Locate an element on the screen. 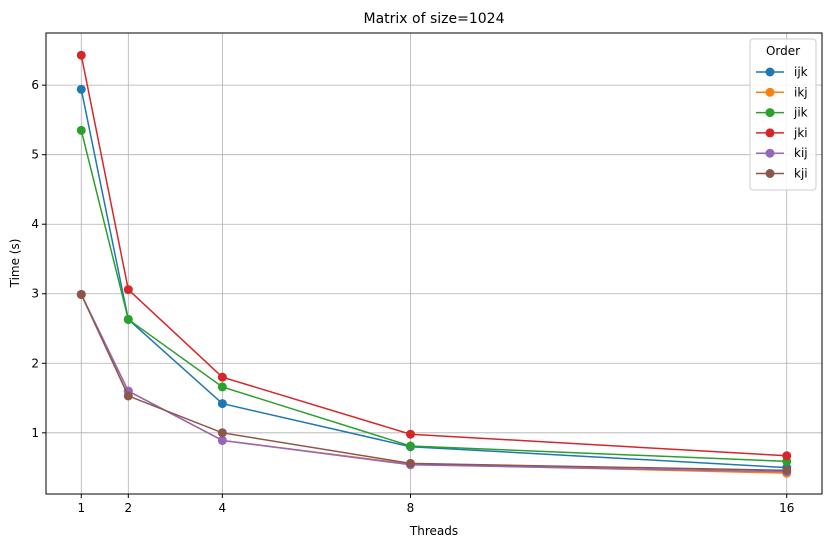 The image size is (833, 547). x-tick-label: 2 is located at coordinates (128, 508).